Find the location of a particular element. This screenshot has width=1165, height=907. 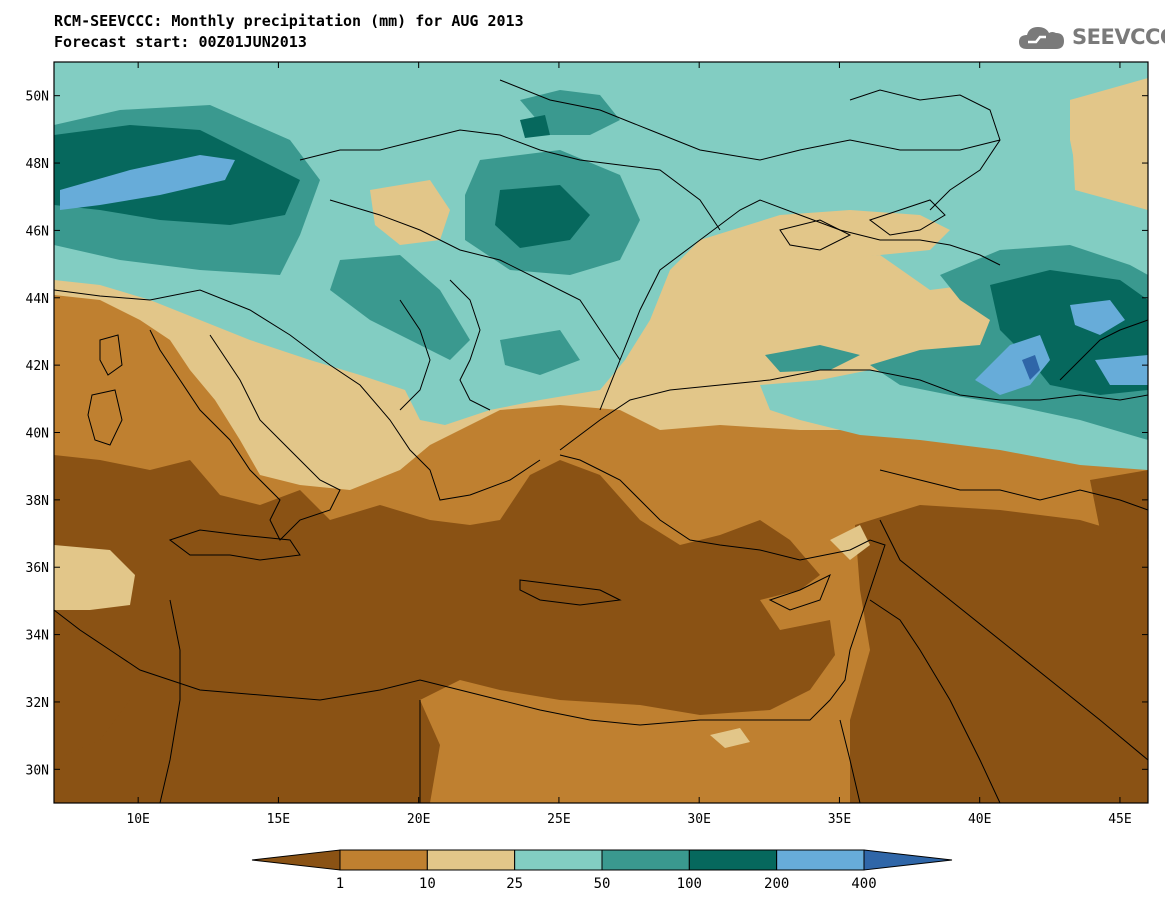

lon-tick-label: 35E is located at coordinates (839, 819).